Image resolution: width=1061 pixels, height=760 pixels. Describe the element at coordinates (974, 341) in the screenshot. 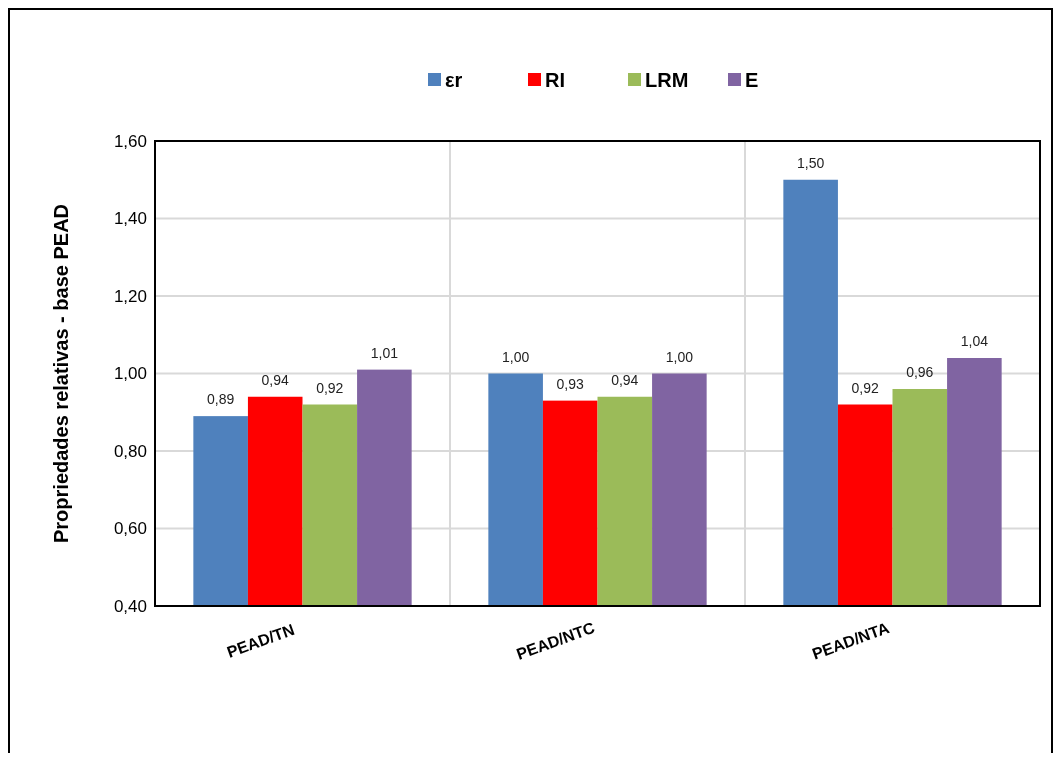

I see `data-label: 1,04` at that location.